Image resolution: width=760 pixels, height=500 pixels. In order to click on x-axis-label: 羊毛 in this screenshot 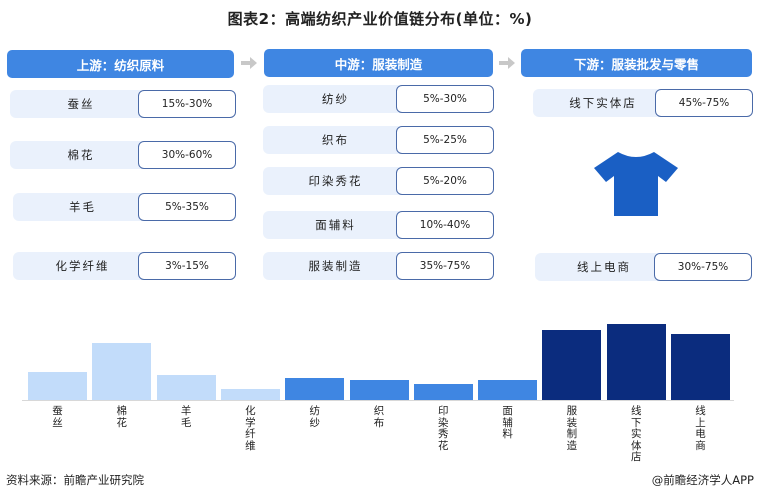, I will do `click(186, 417)`.